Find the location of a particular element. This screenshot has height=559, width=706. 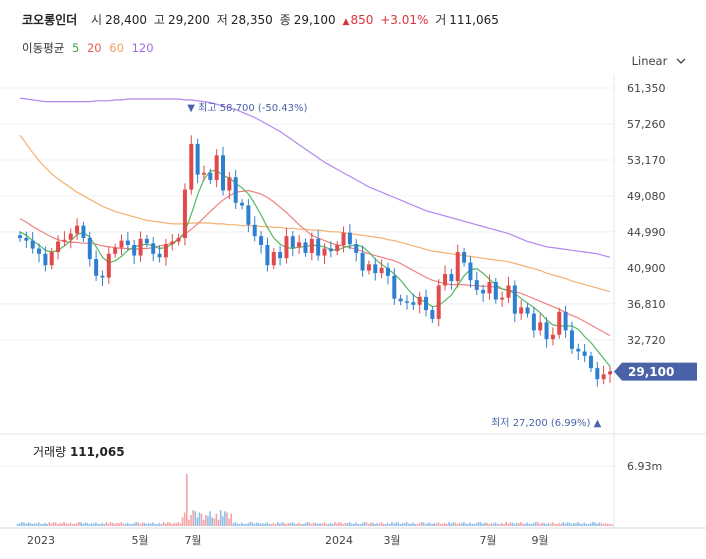

price-tick-label: 57,260 is located at coordinates (646, 124).